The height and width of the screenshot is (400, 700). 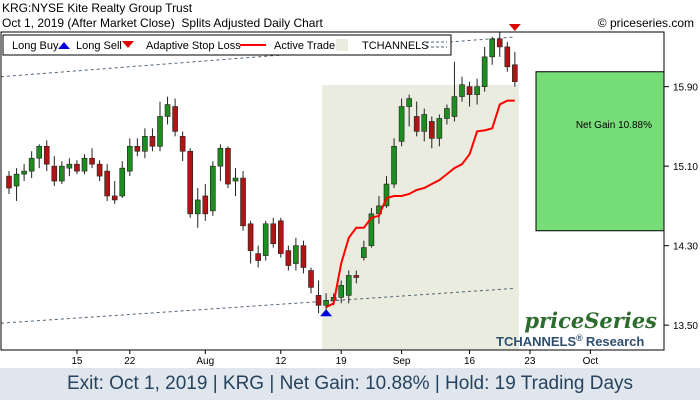 I want to click on copyright: © priceseries.com, so click(x=645, y=23).